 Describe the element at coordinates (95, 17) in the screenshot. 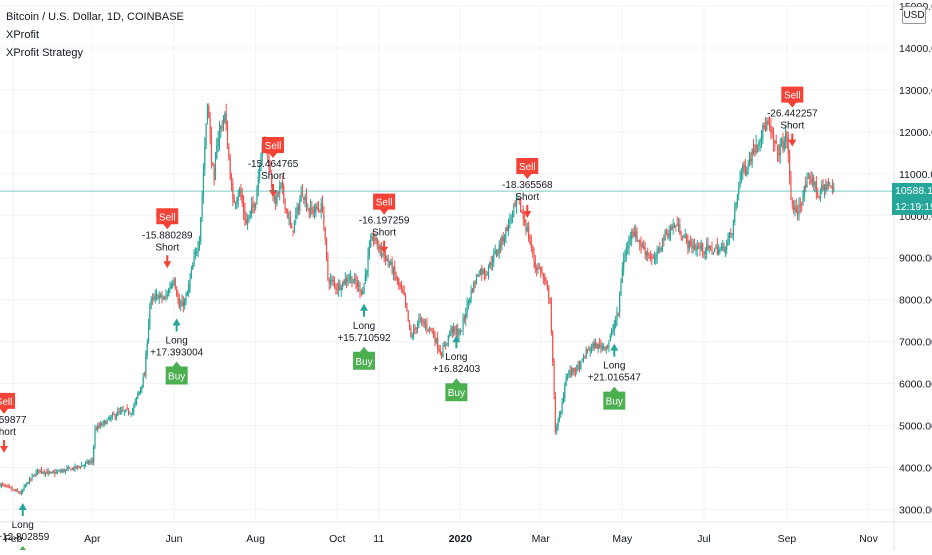

I see `symbol-title: Bitcoin / U.S. Dollar, 1D, COINBASE` at that location.